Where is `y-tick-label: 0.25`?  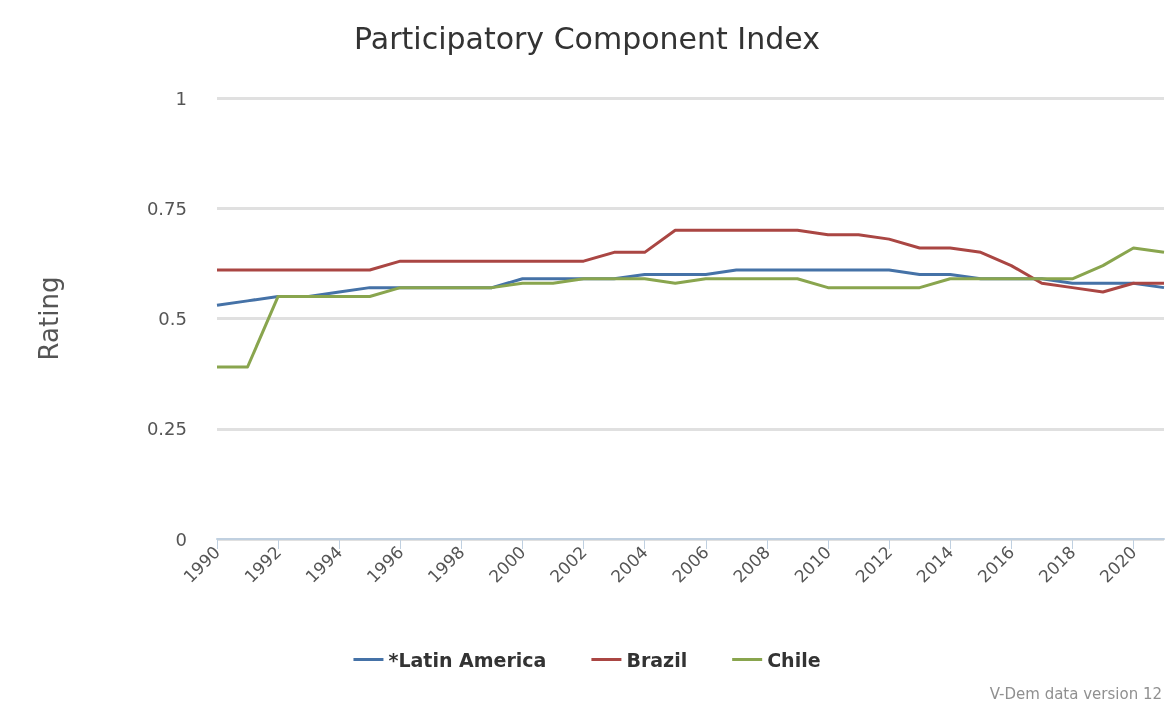
y-tick-label: 0.25 is located at coordinates (166, 429).